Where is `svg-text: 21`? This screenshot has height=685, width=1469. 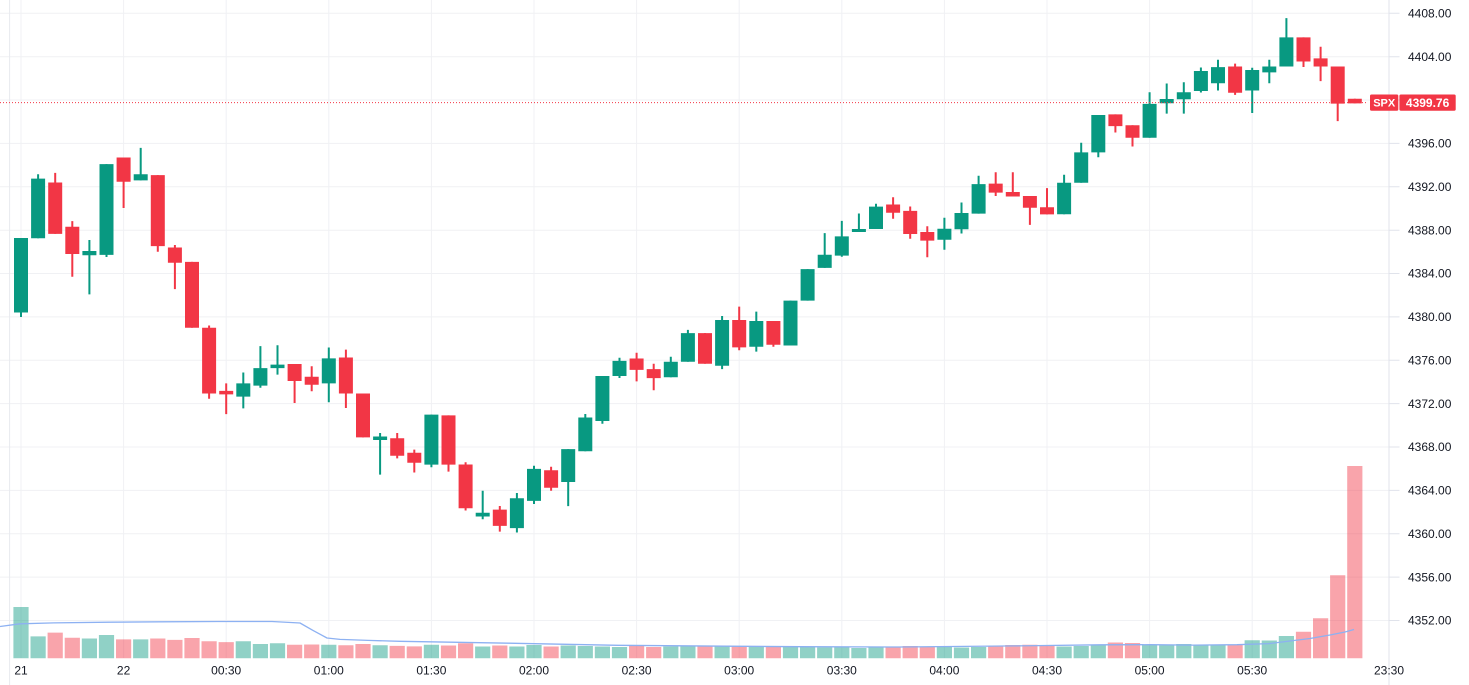
svg-text: 21 is located at coordinates (21, 671).